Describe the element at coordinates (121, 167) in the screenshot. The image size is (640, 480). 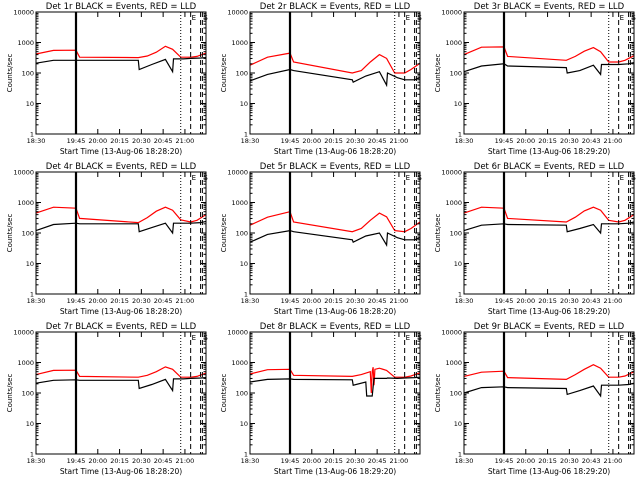
I see `panel-title: Det 4r BLACK = Events, RED = LLD` at that location.